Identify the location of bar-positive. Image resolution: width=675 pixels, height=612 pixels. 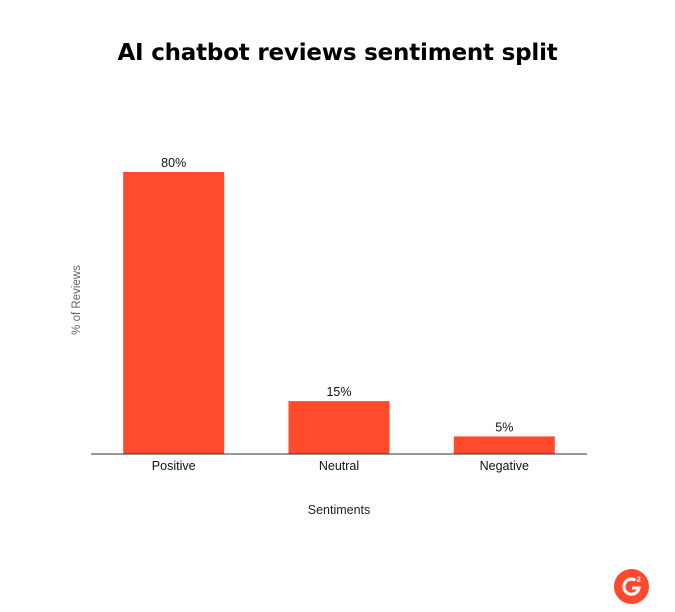
(174, 313).